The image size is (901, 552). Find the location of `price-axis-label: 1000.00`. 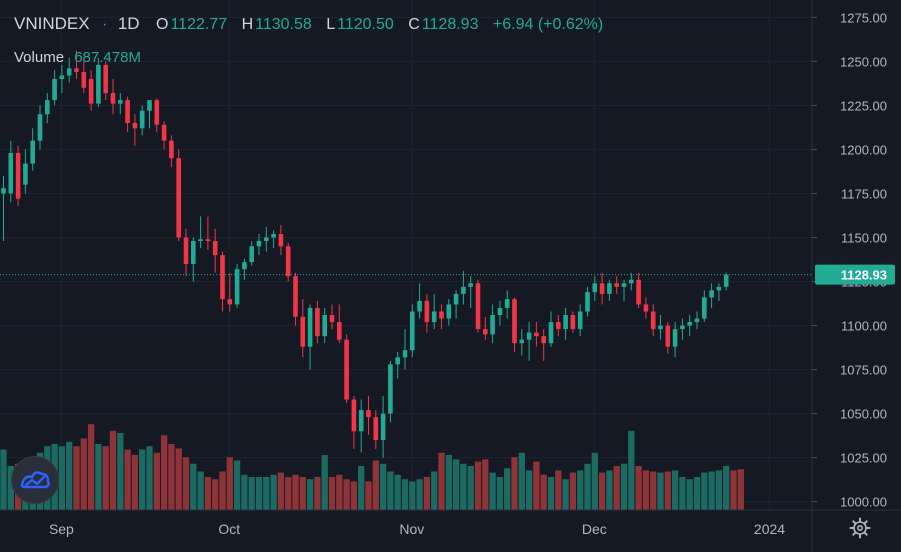

price-axis-label: 1000.00 is located at coordinates (863, 502).